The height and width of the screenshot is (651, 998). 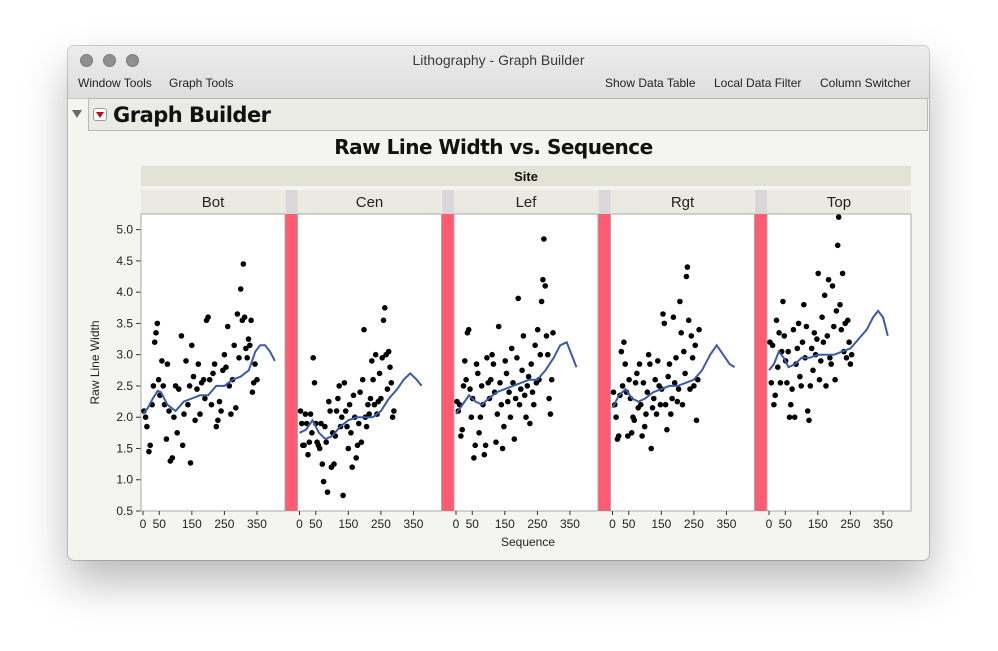 What do you see at coordinates (132, 60) in the screenshot?
I see `zoom-window-button` at bounding box center [132, 60].